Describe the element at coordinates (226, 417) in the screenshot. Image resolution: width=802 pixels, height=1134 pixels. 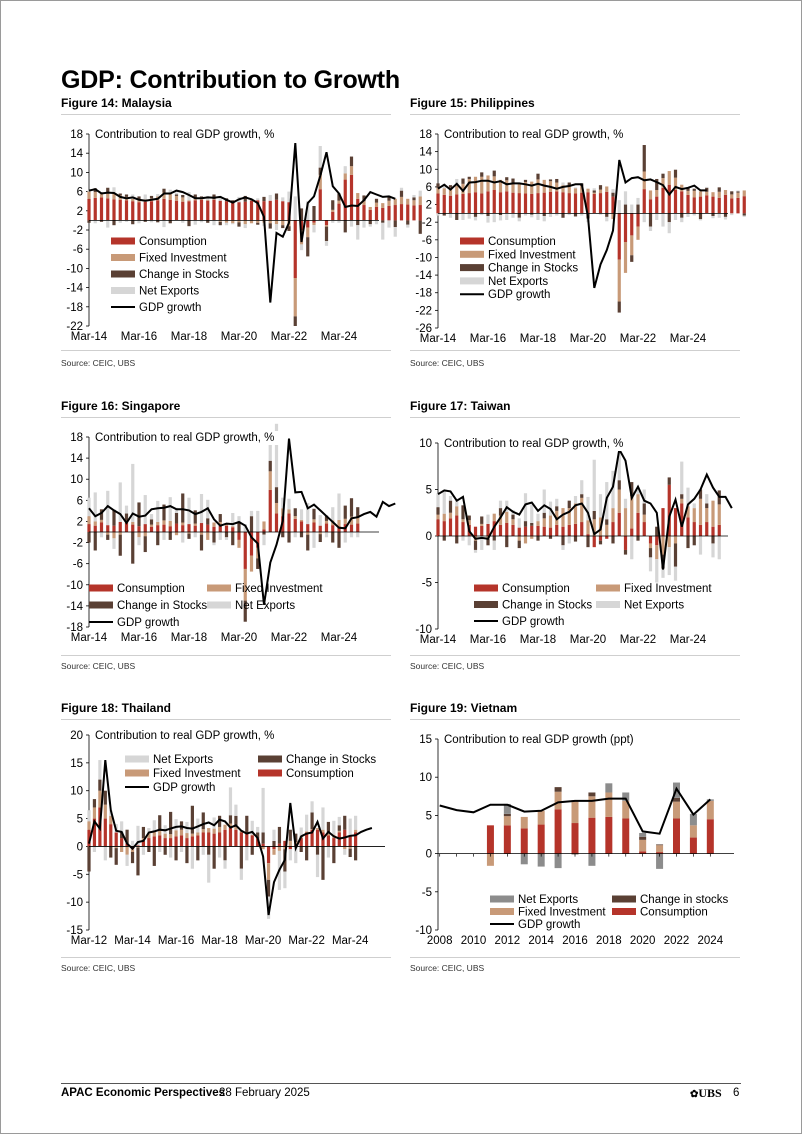
I see `title-rule` at that location.